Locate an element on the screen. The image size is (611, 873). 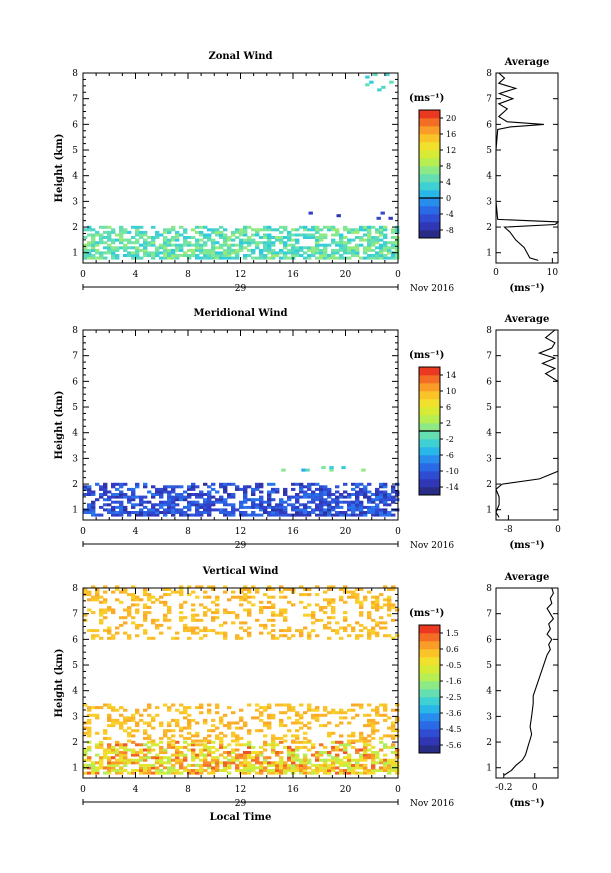
day-label: 29 is located at coordinates (241, 546).